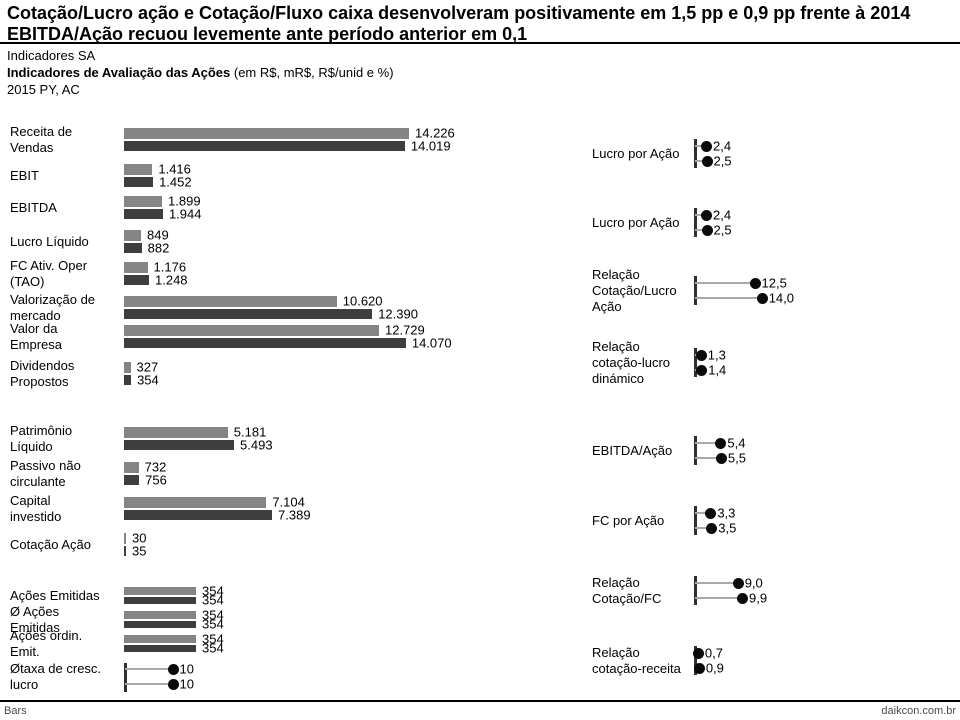  I want to click on category-label: Dividendos Propostos, so click(42, 373).